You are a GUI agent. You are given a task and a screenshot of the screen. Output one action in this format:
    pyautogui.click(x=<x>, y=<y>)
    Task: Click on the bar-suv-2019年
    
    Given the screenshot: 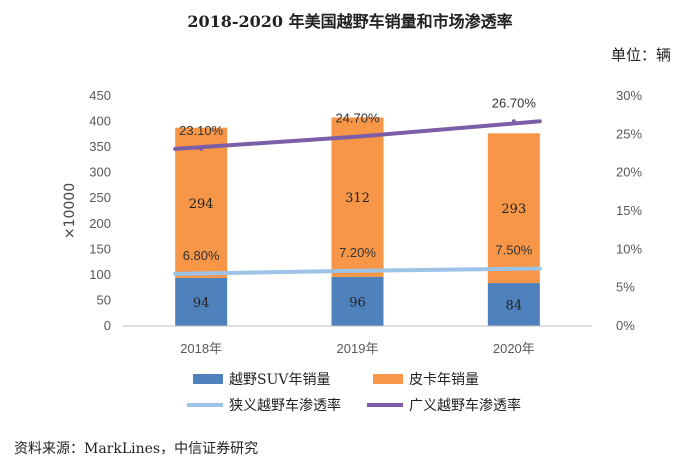 What is the action you would take?
    pyautogui.click(x=357, y=301)
    